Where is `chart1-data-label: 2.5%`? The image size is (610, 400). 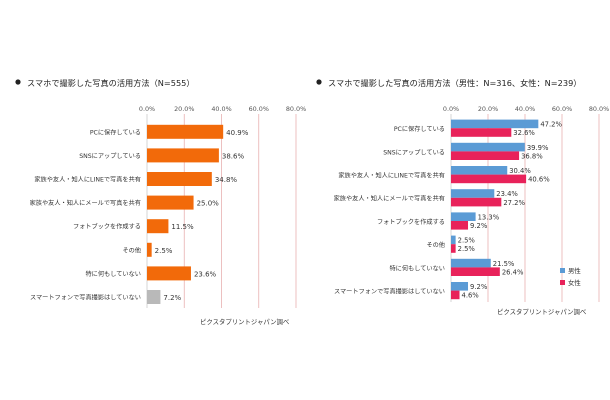
chart1-data-label: 2.5% is located at coordinates (164, 251).